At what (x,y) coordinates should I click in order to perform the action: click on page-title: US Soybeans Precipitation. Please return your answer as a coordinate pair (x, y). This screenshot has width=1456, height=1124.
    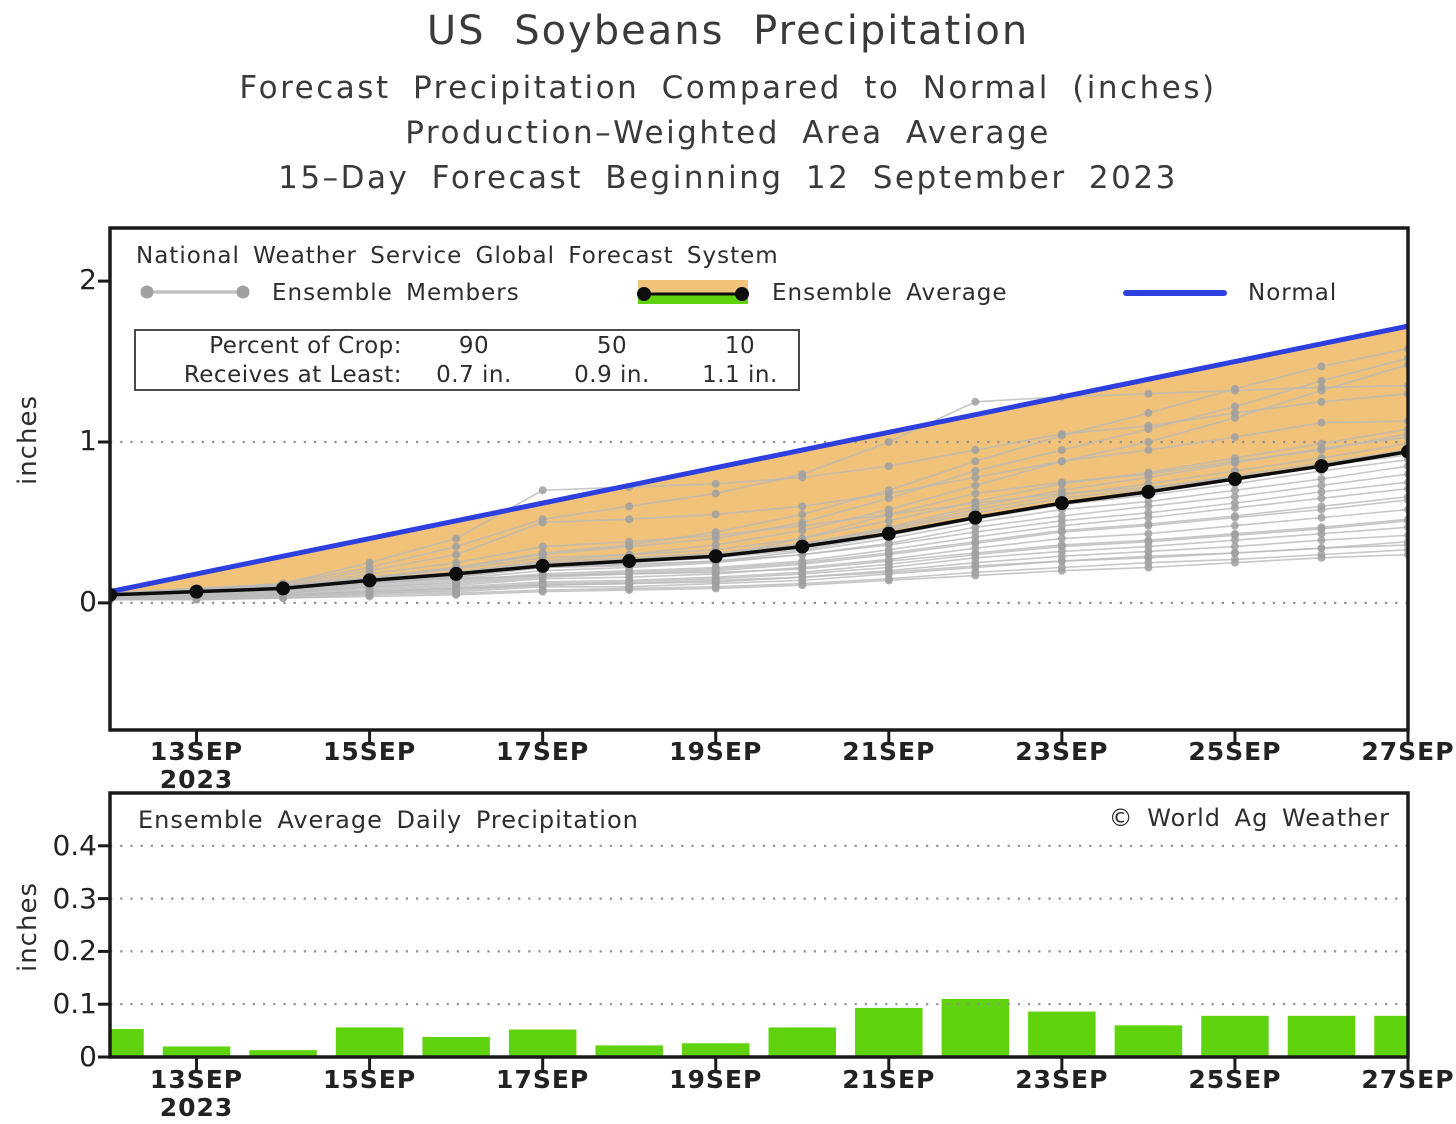
    Looking at the image, I should click on (728, 31).